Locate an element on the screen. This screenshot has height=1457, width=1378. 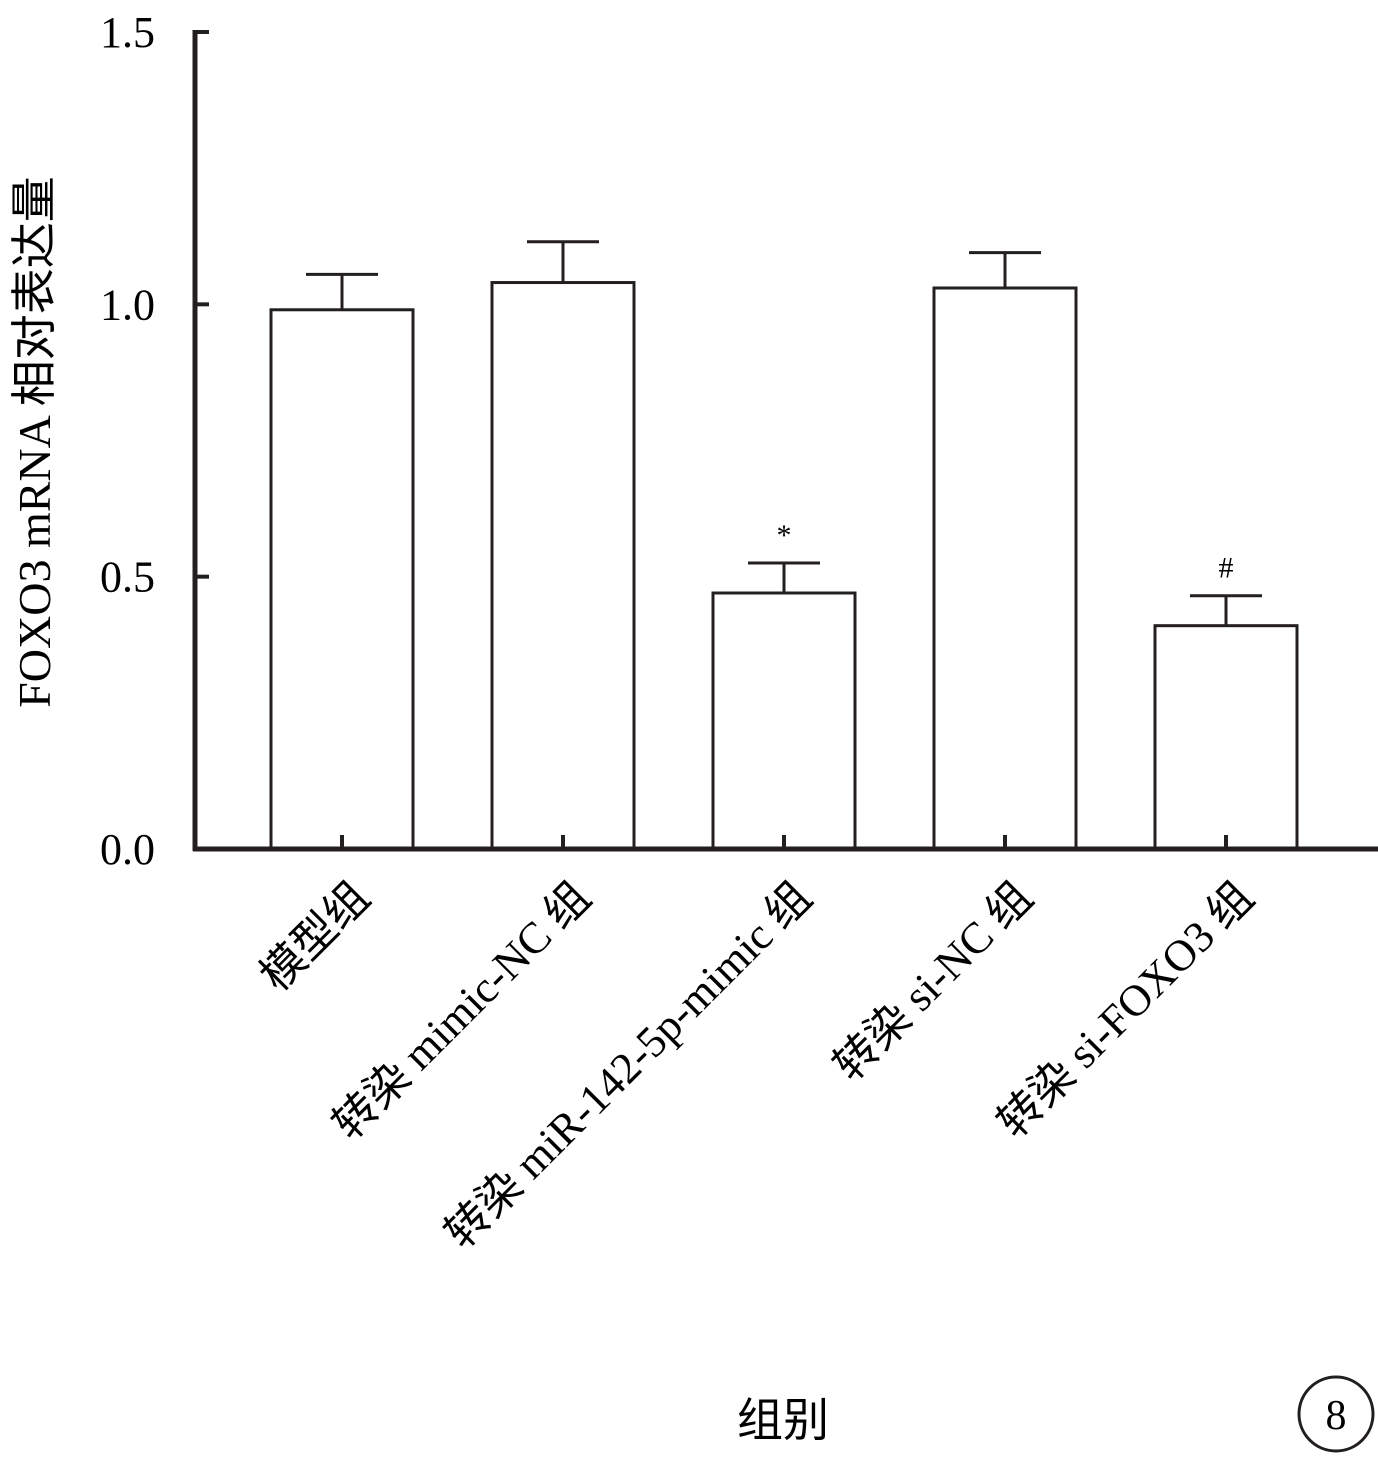
y-tick-label-0: 0.0 is located at coordinates (127, 849).